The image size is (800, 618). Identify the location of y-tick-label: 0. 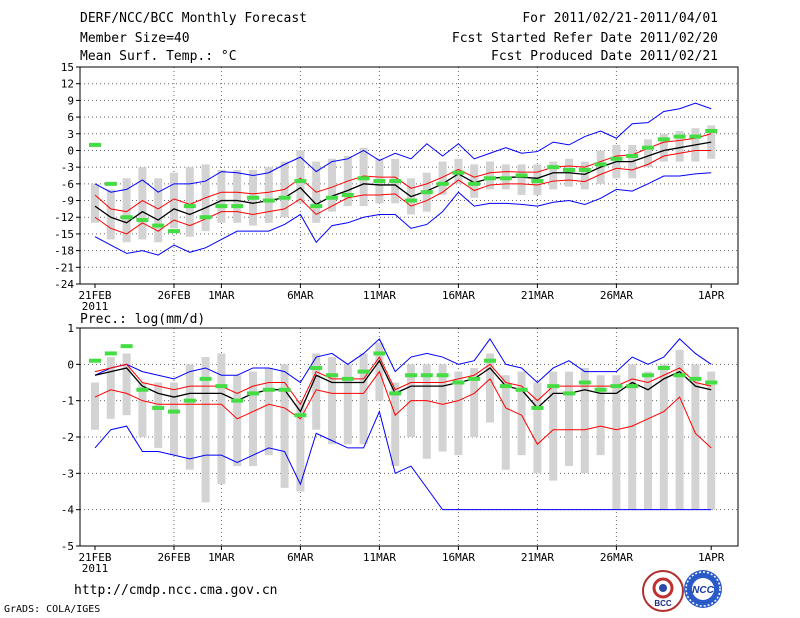
(70, 364).